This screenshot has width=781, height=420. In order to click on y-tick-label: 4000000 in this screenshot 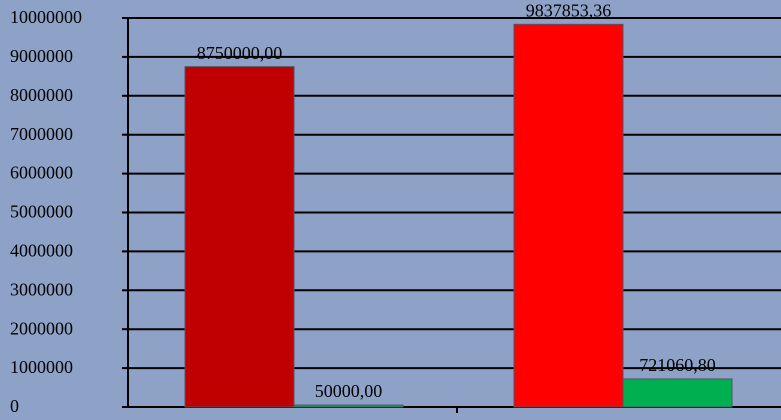, I will do `click(41, 251)`.